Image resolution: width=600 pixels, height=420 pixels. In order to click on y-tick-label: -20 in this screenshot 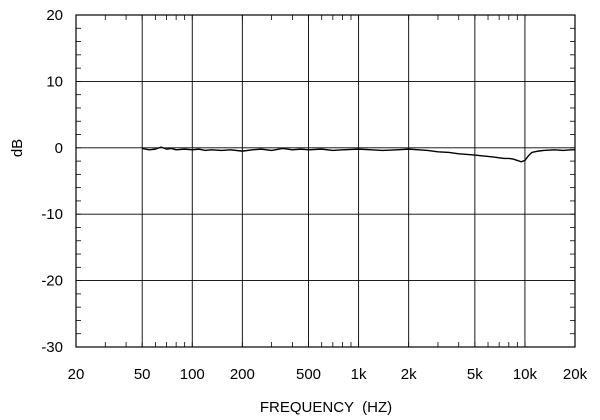, I will do `click(52, 281)`.